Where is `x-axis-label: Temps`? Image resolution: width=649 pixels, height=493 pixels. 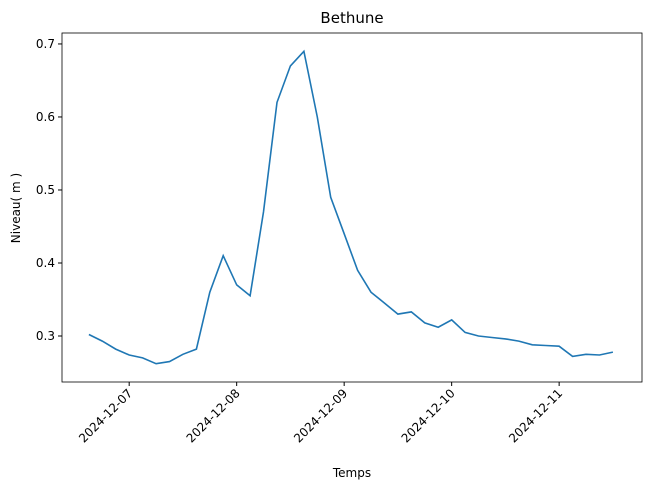 x-axis-label: Temps is located at coordinates (351, 473).